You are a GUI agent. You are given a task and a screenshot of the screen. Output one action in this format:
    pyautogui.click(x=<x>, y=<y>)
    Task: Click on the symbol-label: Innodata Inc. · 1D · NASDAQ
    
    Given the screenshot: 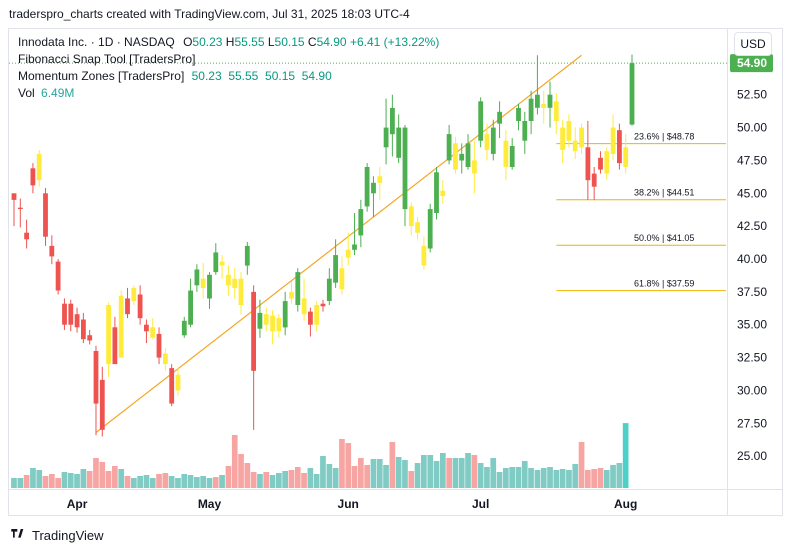 What is the action you would take?
    pyautogui.click(x=96, y=42)
    